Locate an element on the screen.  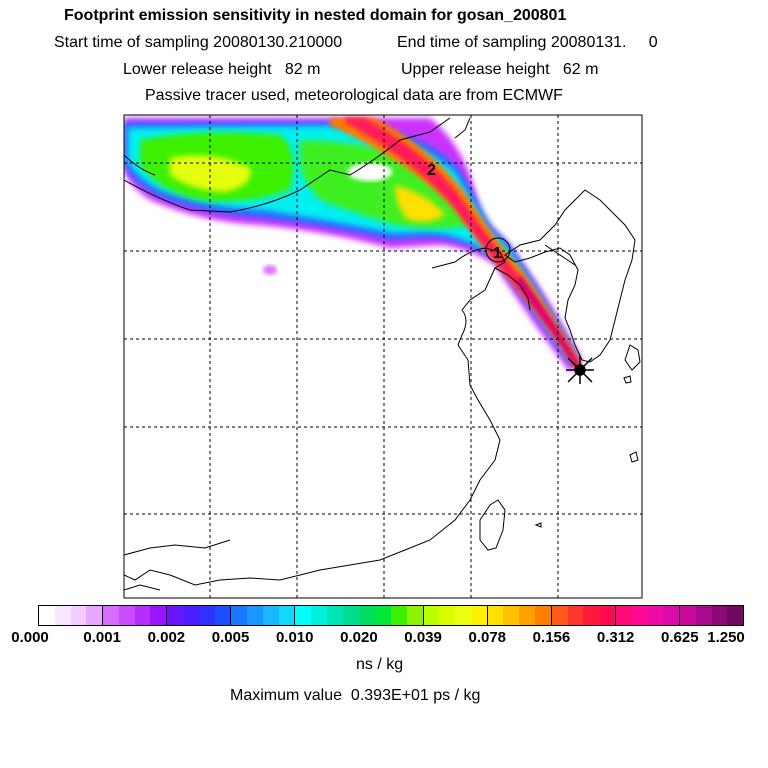
kyushu is located at coordinates (632, 357).